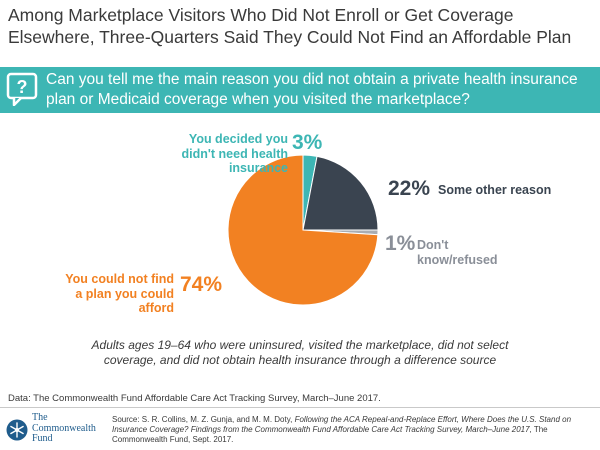 This screenshot has height=450, width=600. Describe the element at coordinates (42, 438) in the screenshot. I see `logo-line-3: Fund` at that location.